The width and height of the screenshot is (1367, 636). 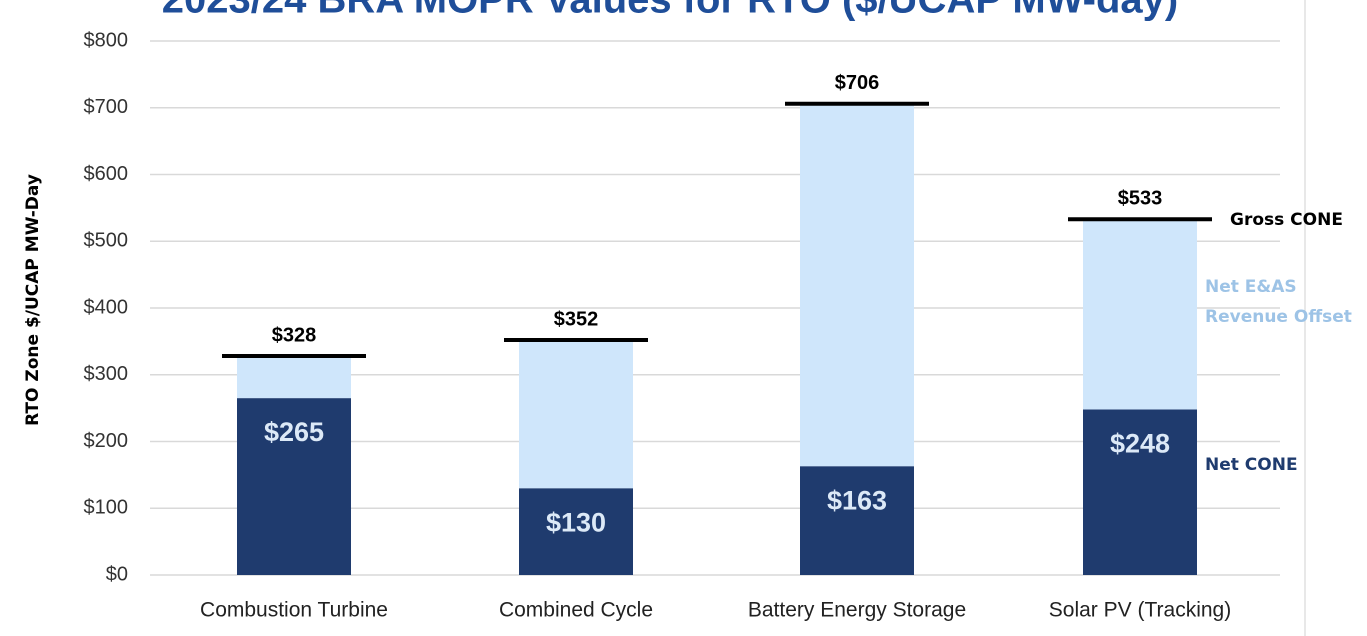 What do you see at coordinates (1251, 465) in the screenshot?
I see `legend-net: Net CONE` at bounding box center [1251, 465].